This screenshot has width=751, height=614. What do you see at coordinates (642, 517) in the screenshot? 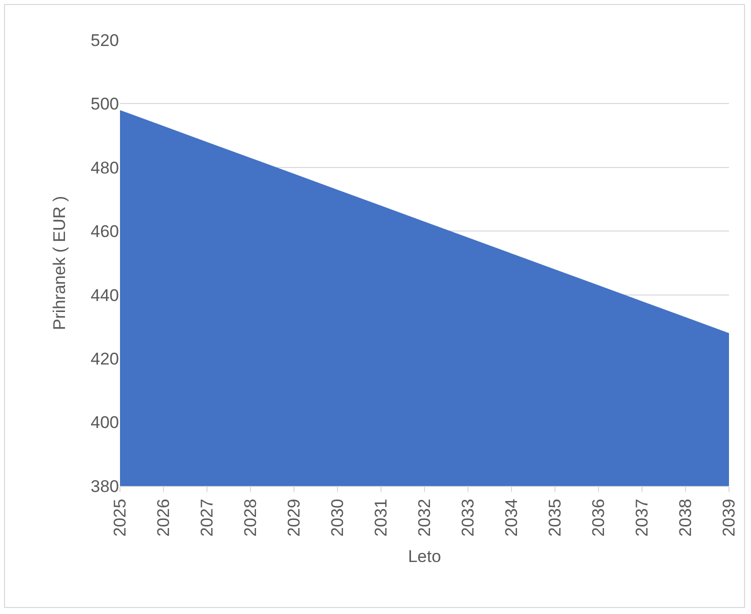
I see `x-tick-label: 2037` at bounding box center [642, 517].